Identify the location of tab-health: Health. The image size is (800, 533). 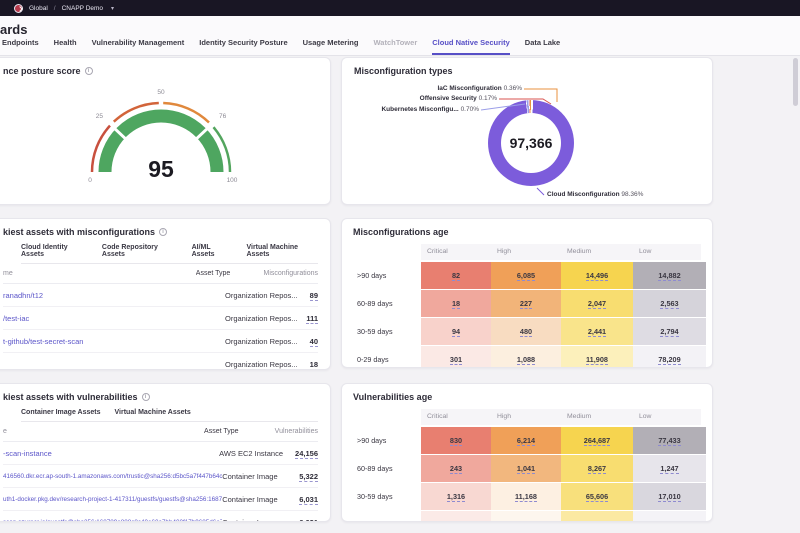
(65, 42).